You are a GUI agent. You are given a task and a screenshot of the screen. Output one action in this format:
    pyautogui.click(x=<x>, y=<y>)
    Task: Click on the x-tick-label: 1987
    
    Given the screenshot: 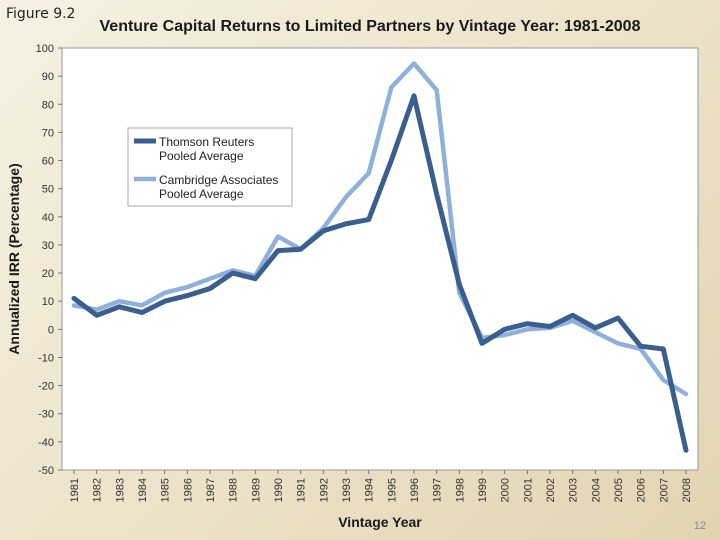 What is the action you would take?
    pyautogui.click(x=211, y=490)
    